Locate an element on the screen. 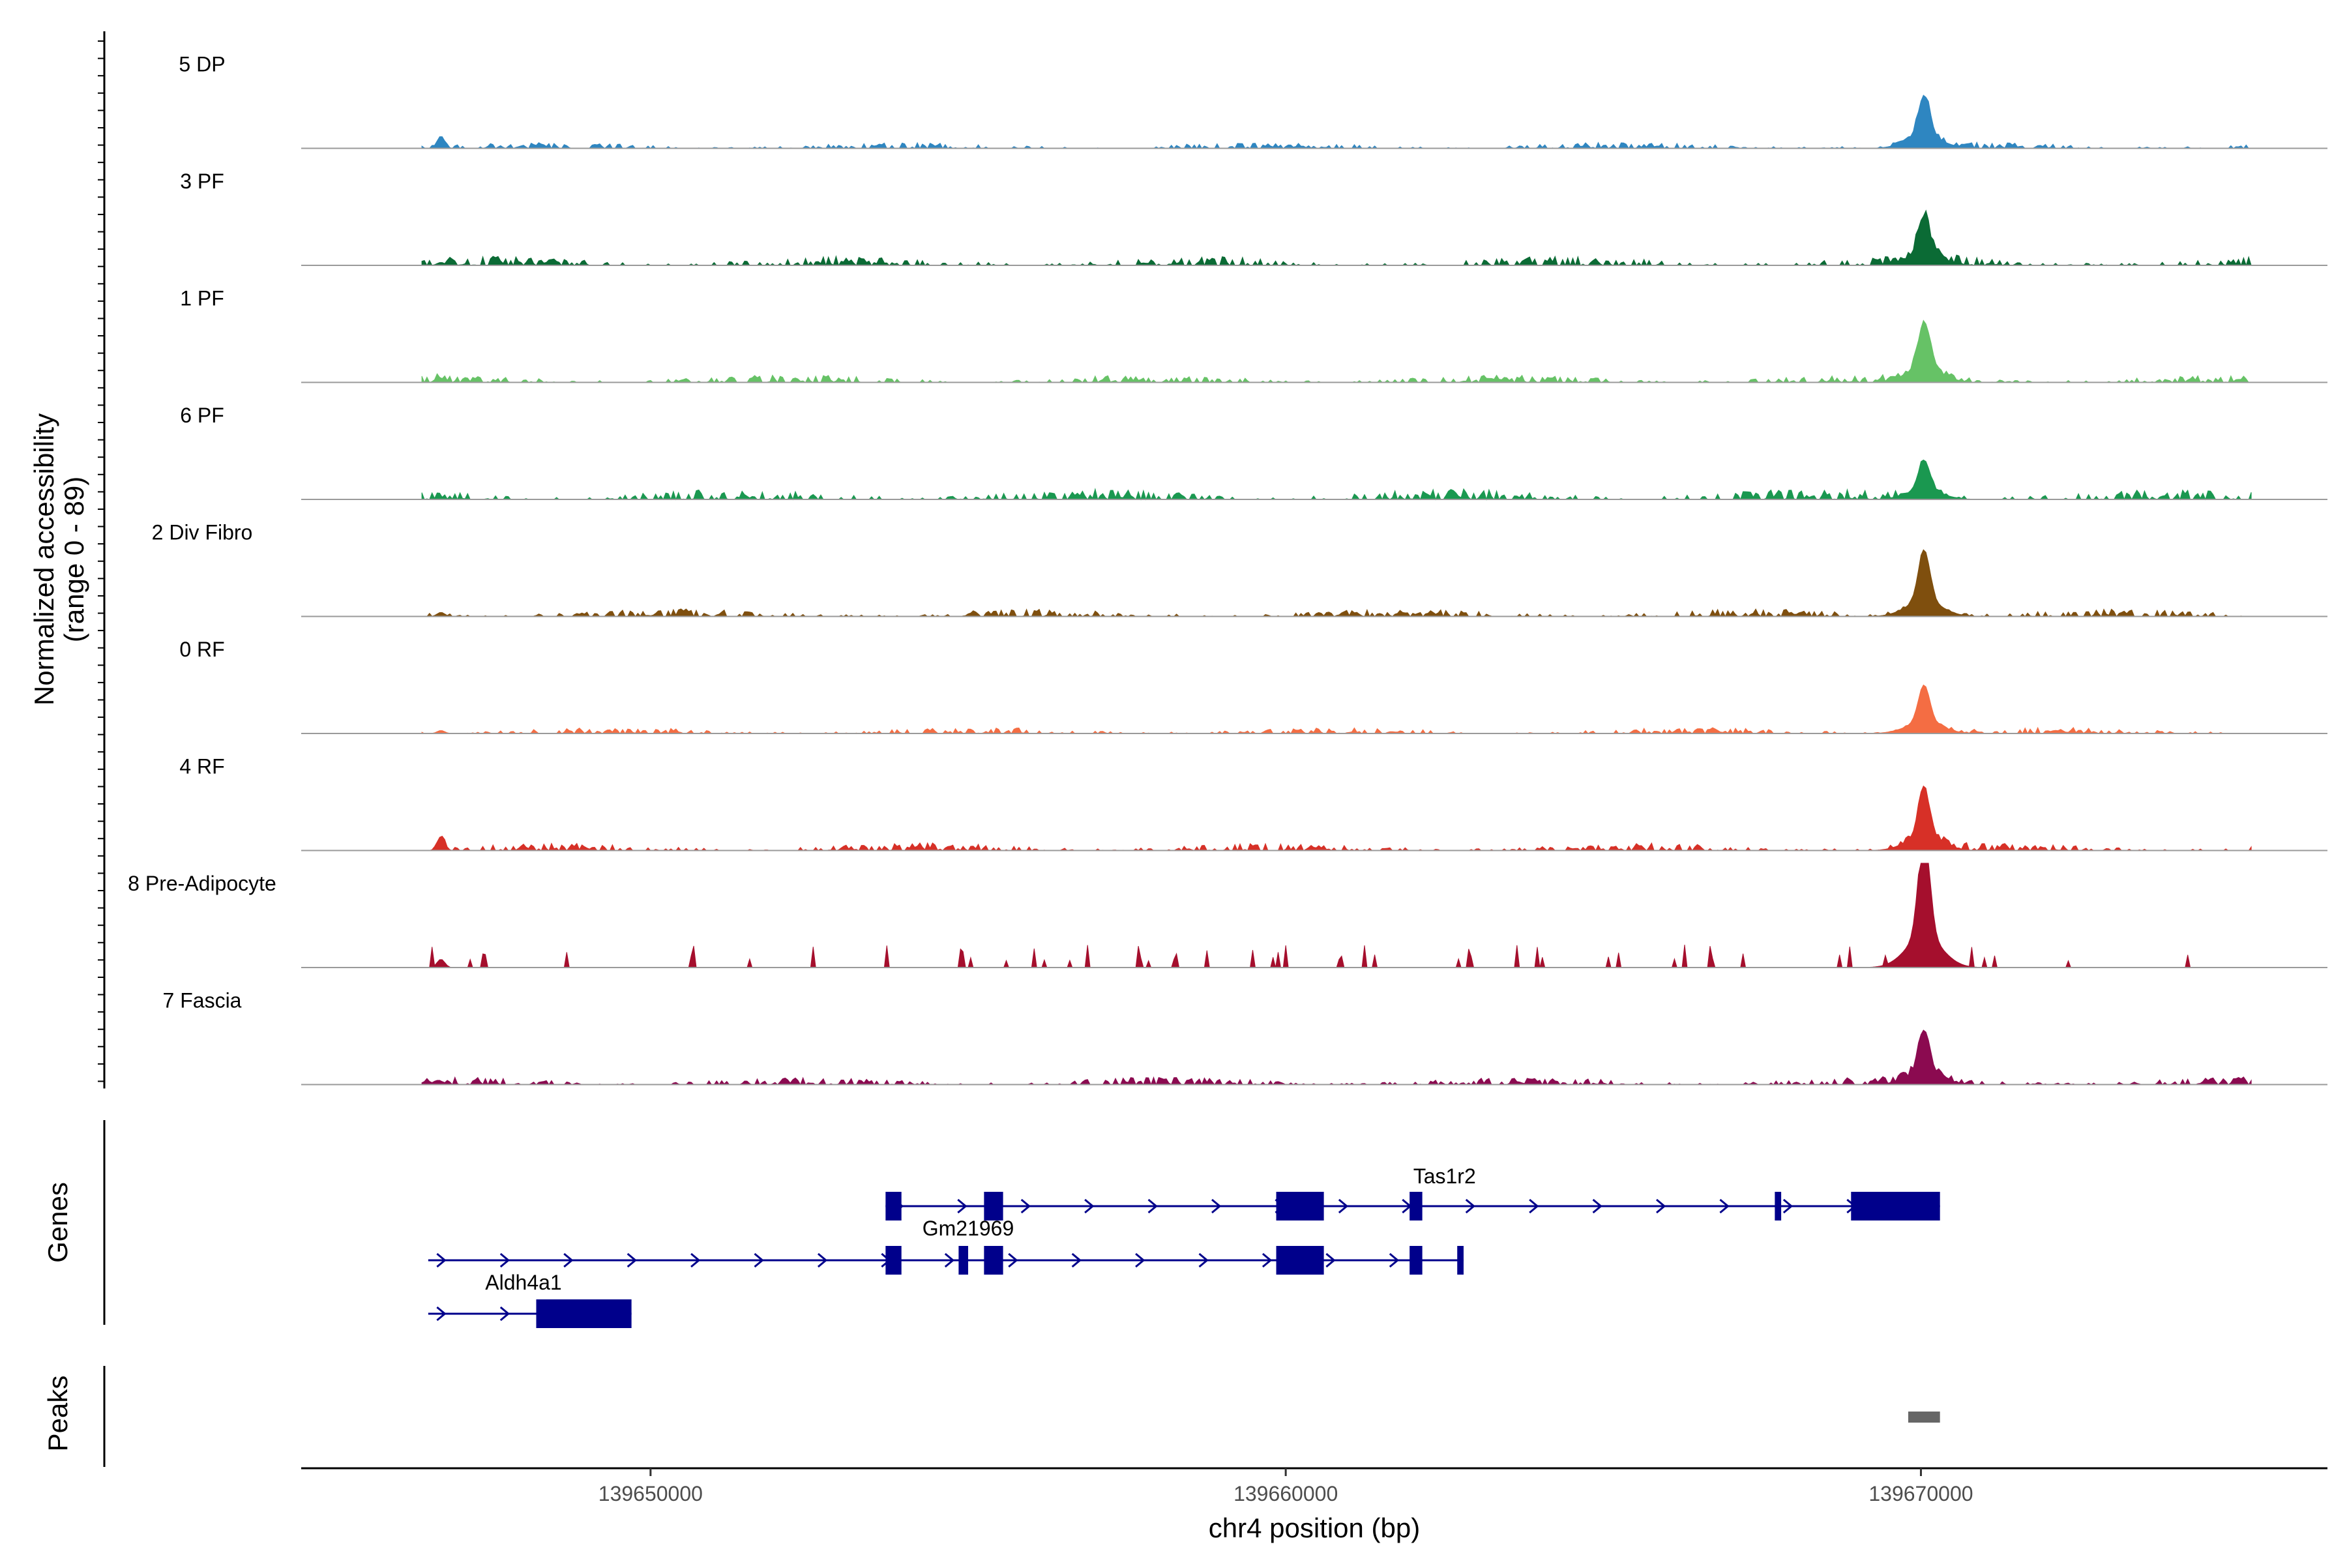 The width and height of the screenshot is (2347, 1568). track-label: 1 PF is located at coordinates (202, 298).